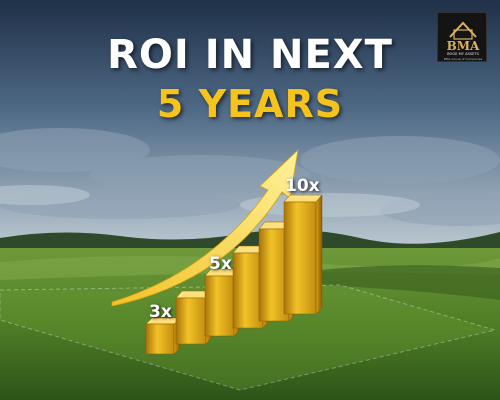  What do you see at coordinates (463, 30) in the screenshot?
I see `house-logo-icon` at bounding box center [463, 30].